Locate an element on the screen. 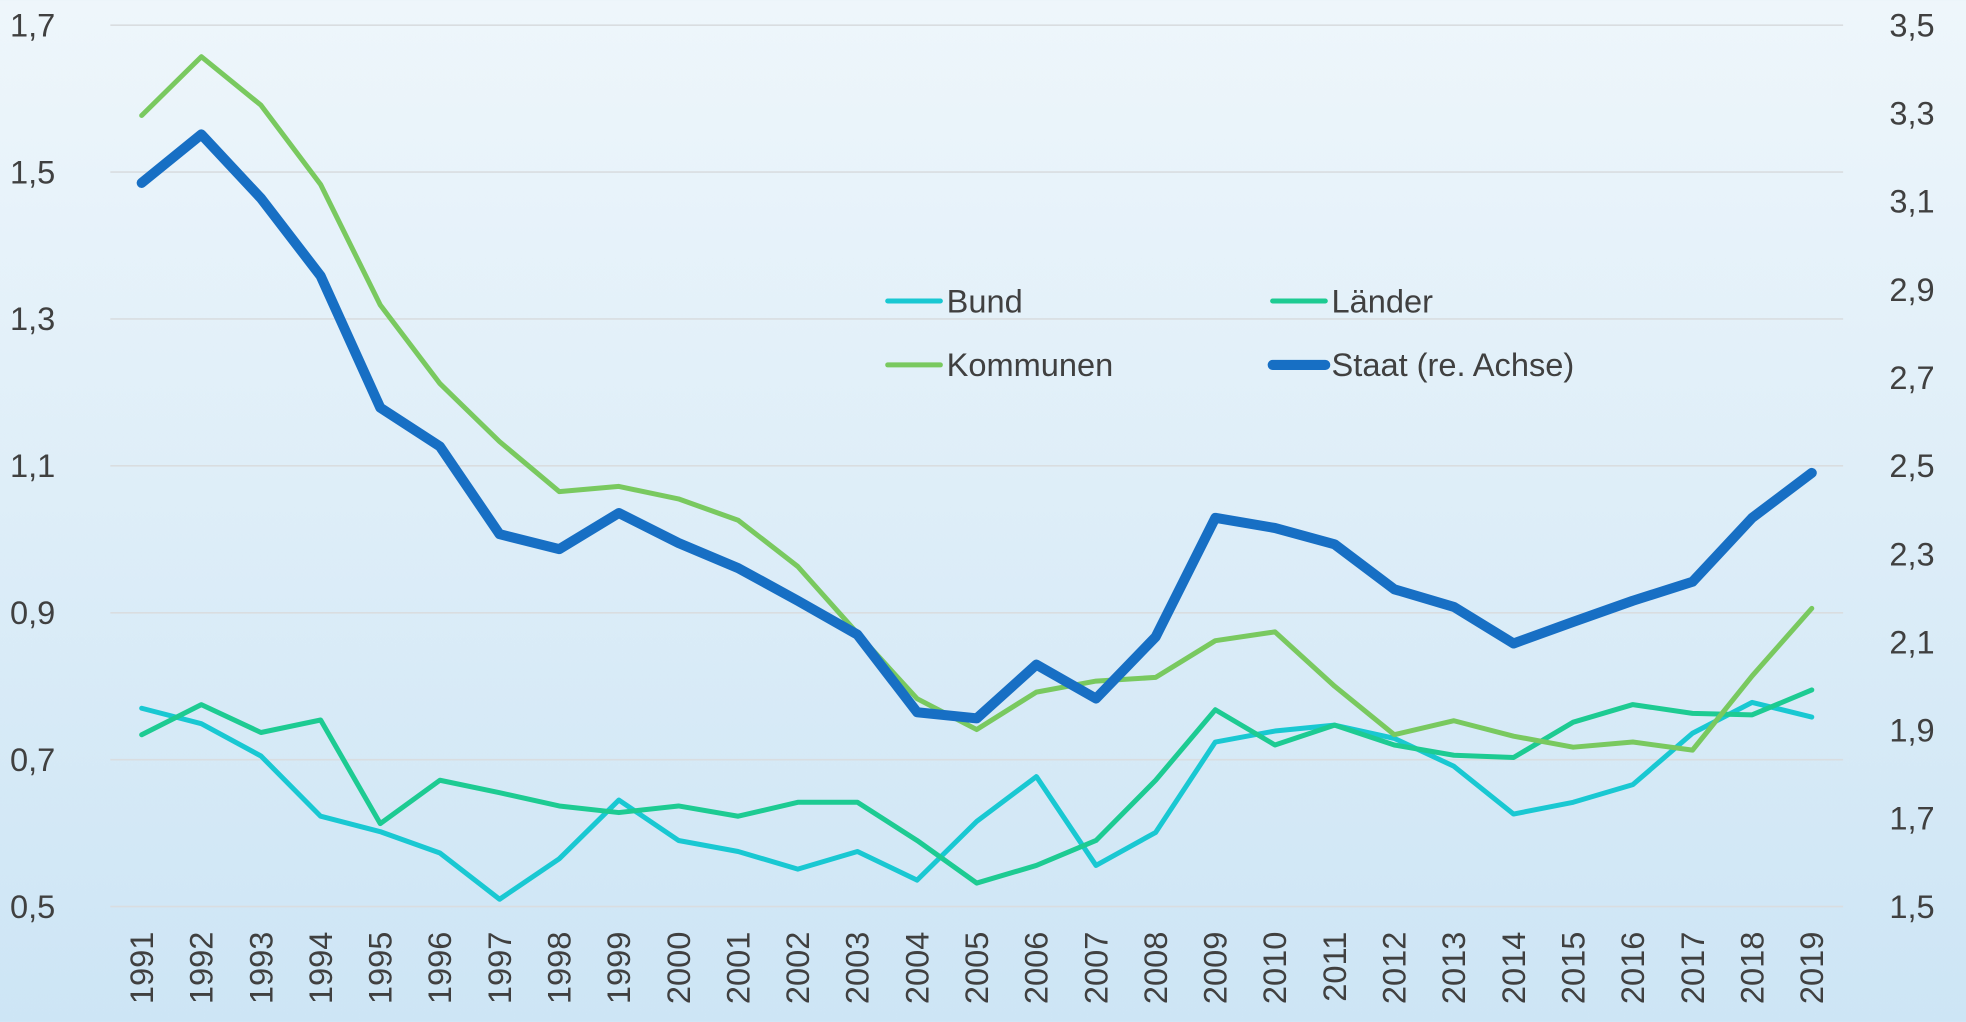  x-tick-label: 2009 is located at coordinates (1215, 968).